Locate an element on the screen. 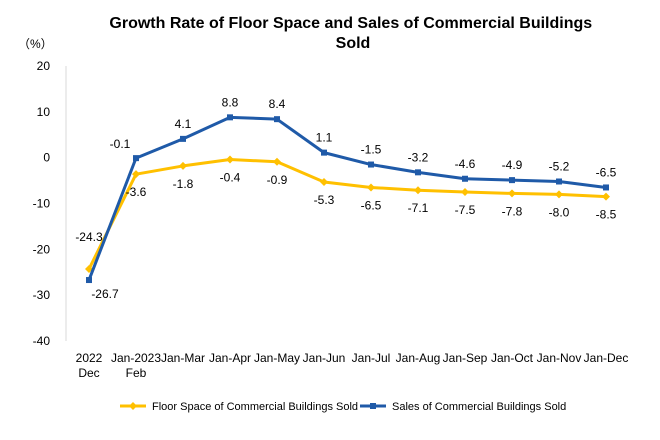 The width and height of the screenshot is (660, 440). x-tick-label-line: Jan-Jul is located at coordinates (371, 358).